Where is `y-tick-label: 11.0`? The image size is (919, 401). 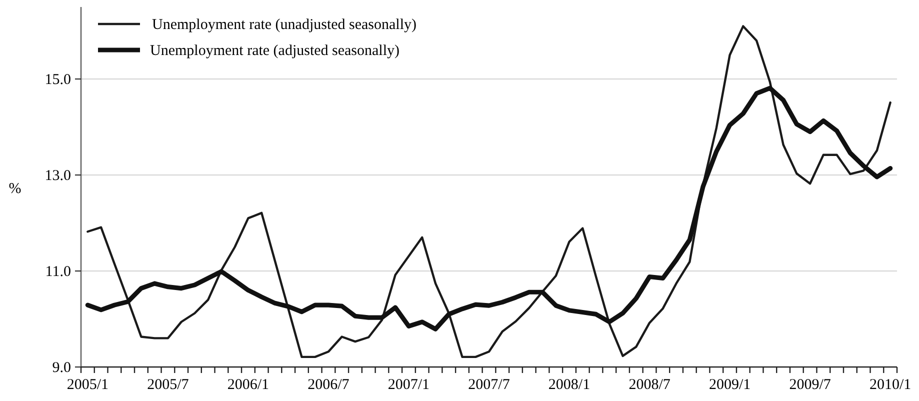 y-tick-label: 11.0 is located at coordinates (58, 272).